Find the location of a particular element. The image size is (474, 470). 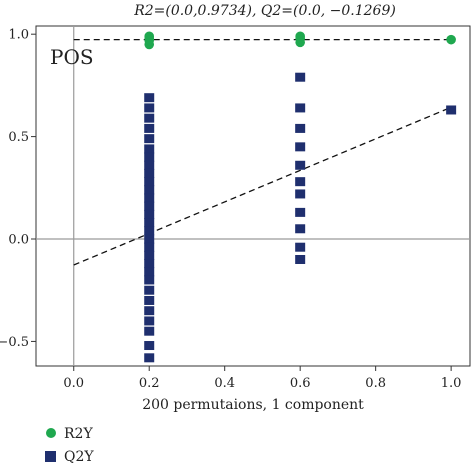

x-tick-label: 0.6 is located at coordinates (300, 383).